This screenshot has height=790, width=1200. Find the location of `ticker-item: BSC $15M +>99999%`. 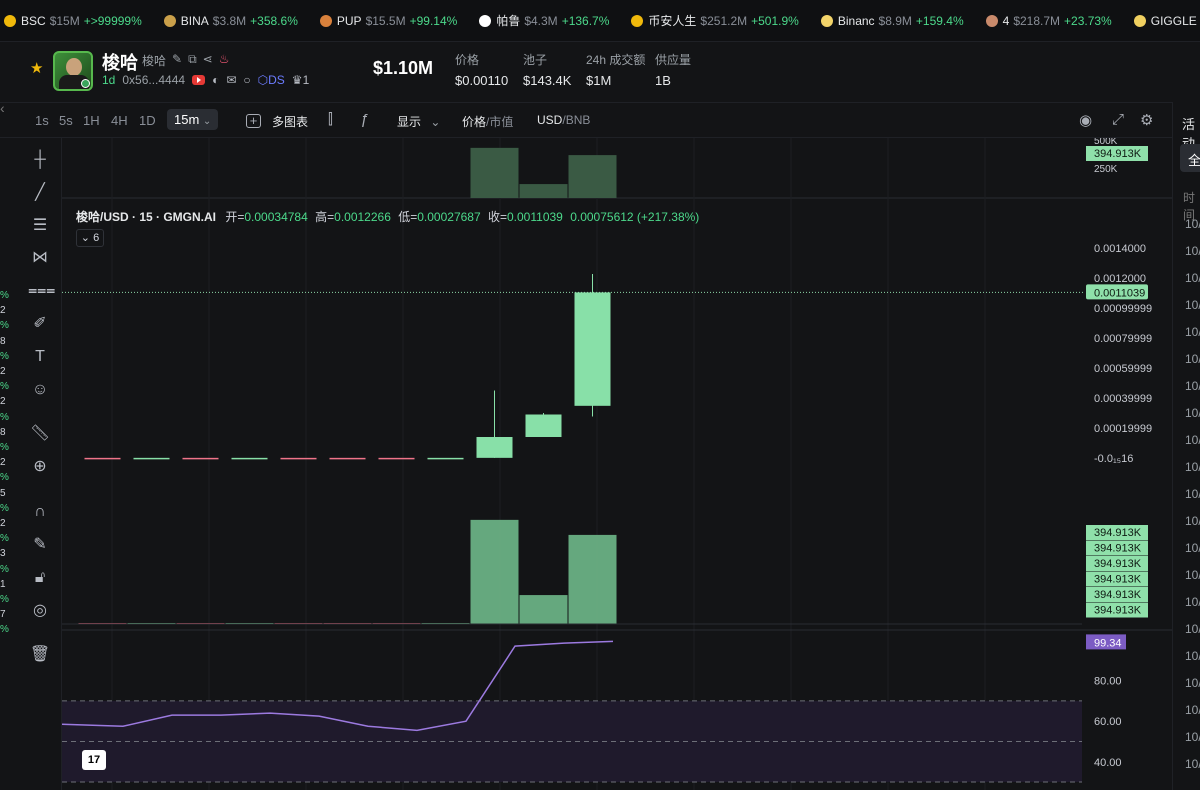

ticker-item: BSC $15M +>99999% is located at coordinates (73, 21).